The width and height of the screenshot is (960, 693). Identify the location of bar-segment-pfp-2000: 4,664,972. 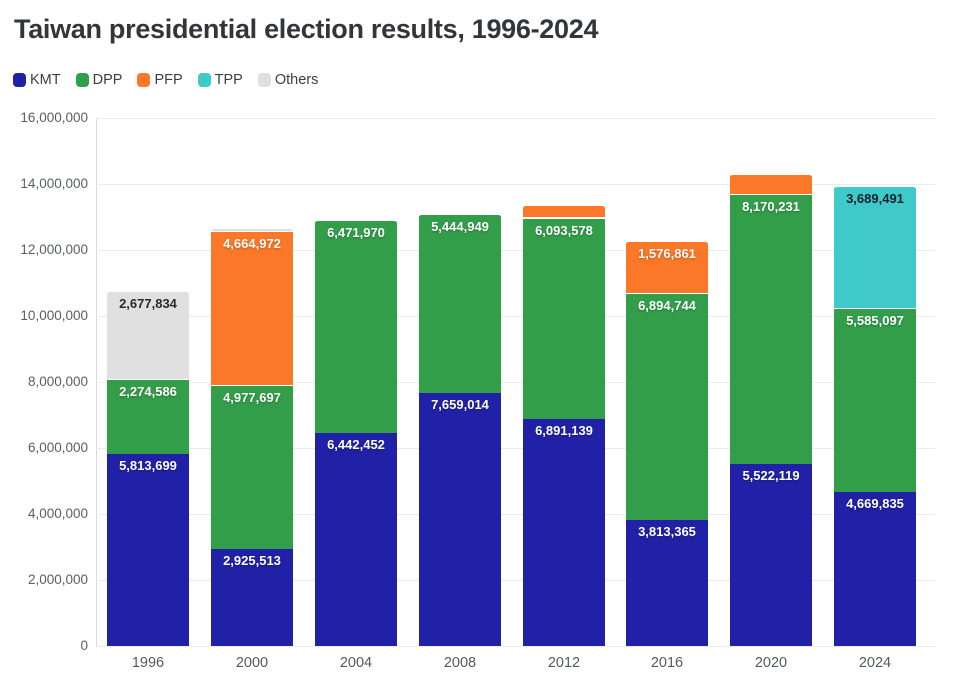
(252, 308).